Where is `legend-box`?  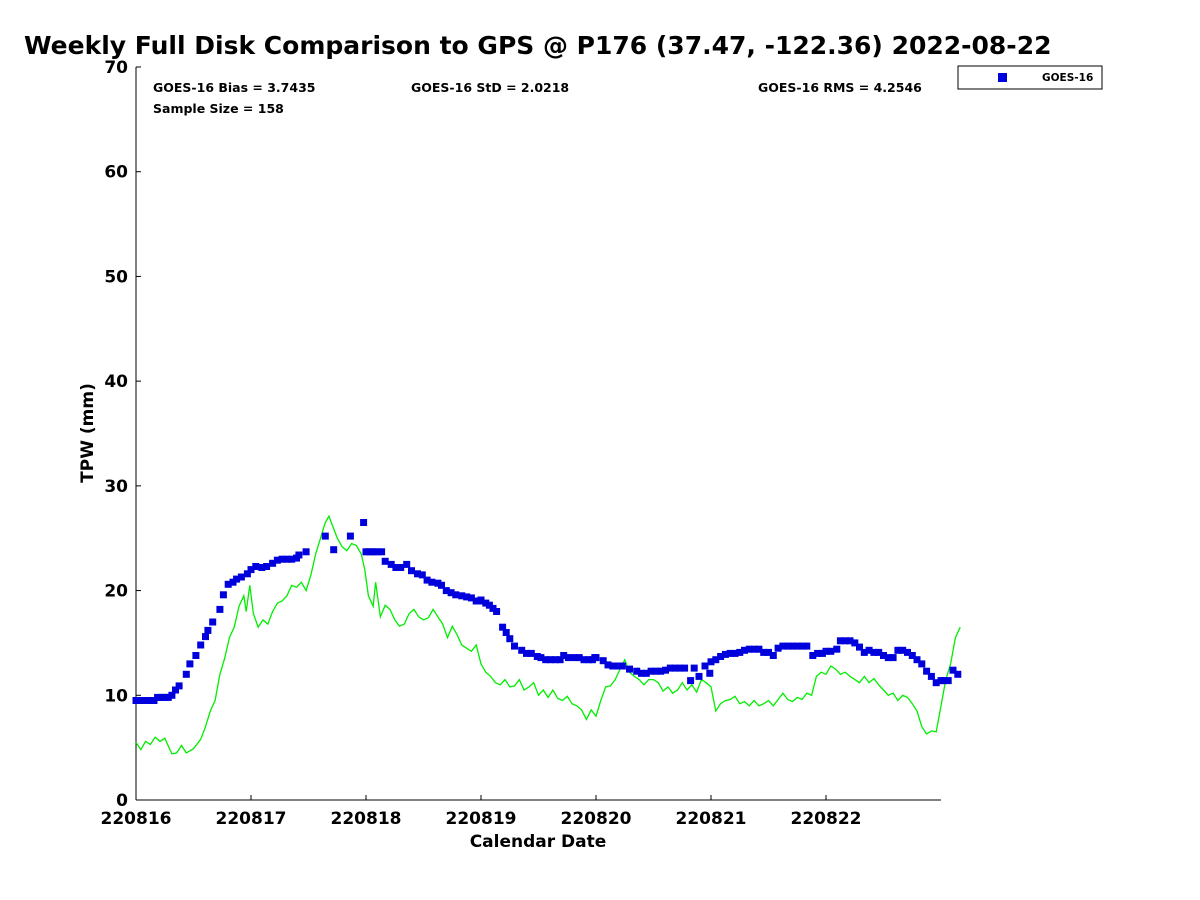 legend-box is located at coordinates (1030, 77).